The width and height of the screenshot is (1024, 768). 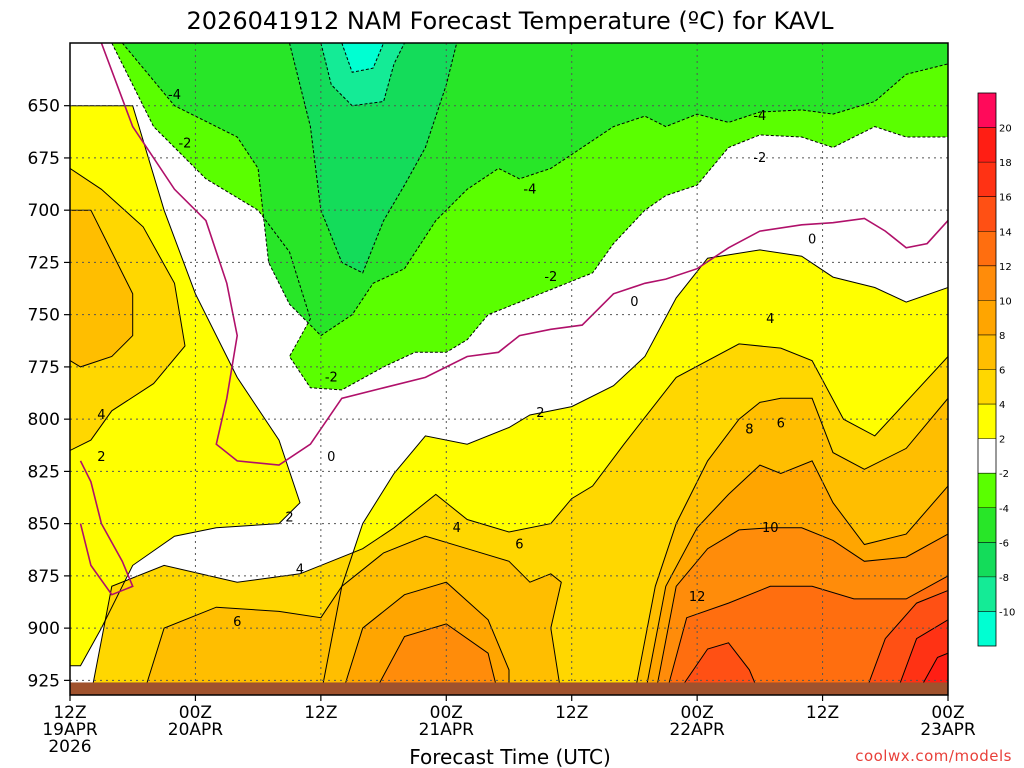 I want to click on contour-label: 10, so click(x=770, y=528).